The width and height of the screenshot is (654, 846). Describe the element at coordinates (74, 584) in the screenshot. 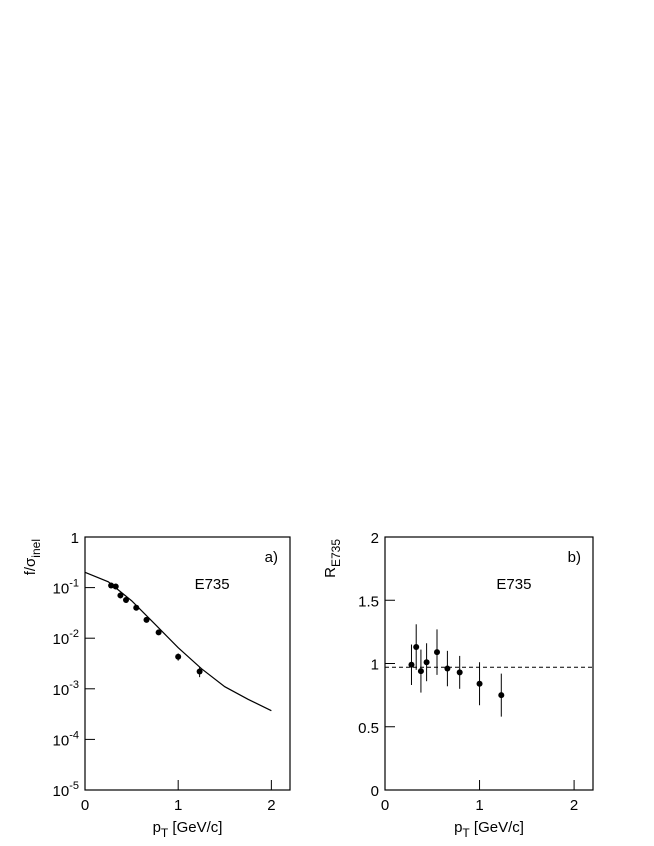

I see `y-tick-exponent: -1` at that location.